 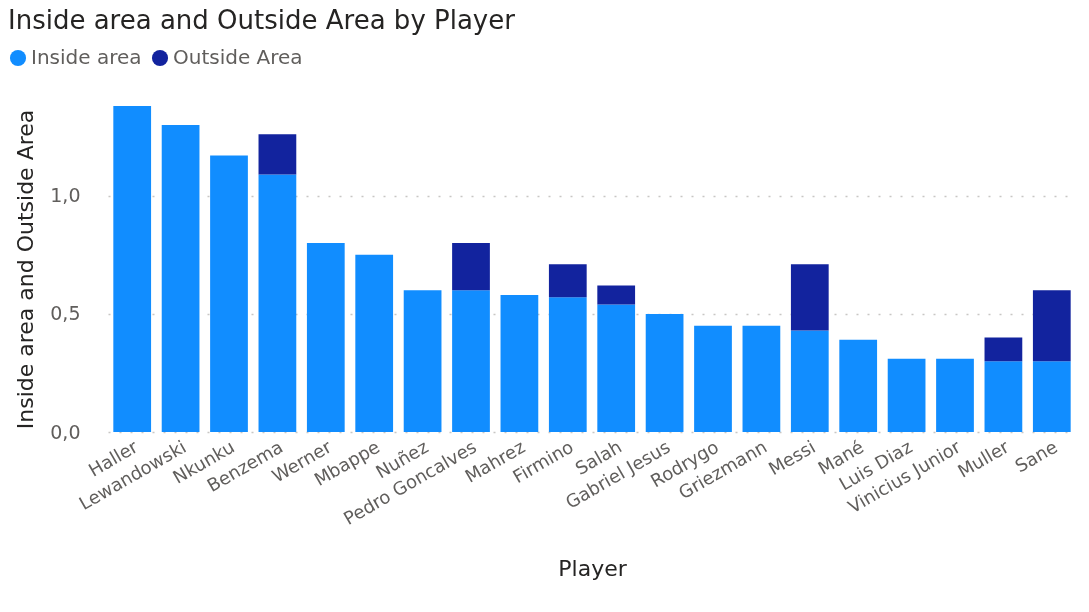 I want to click on y-axis-title: Inside area and Outside Area, so click(x=26, y=269).